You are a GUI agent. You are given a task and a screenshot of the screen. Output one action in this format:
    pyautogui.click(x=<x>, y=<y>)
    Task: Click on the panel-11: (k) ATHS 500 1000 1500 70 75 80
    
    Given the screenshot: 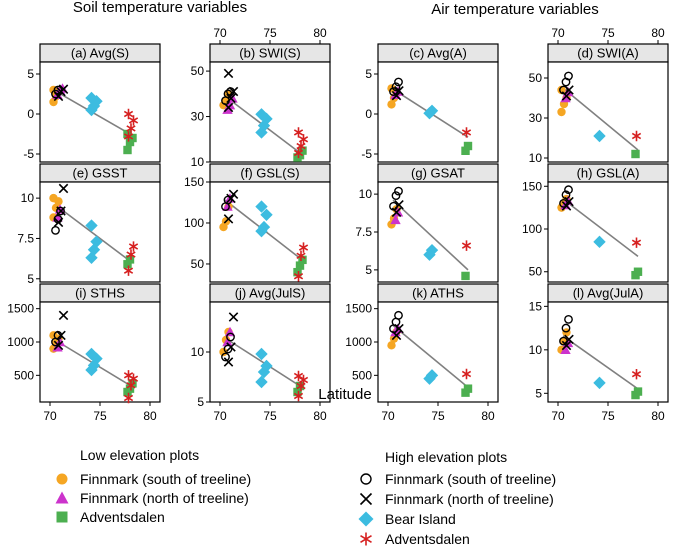 What is the action you would take?
    pyautogui.click(x=422, y=353)
    